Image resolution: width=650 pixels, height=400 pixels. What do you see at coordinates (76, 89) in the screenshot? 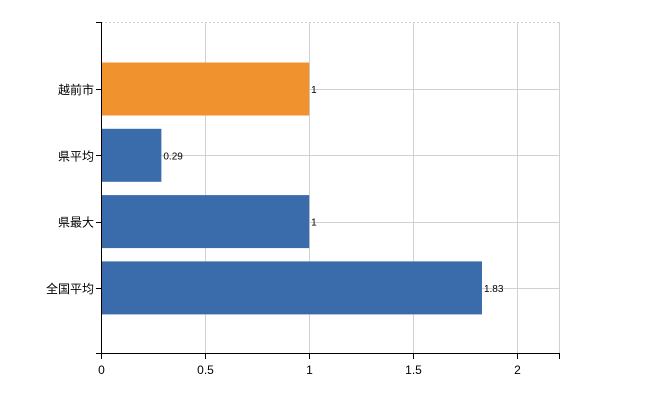
I see `category-label: 越前市` at bounding box center [76, 89].